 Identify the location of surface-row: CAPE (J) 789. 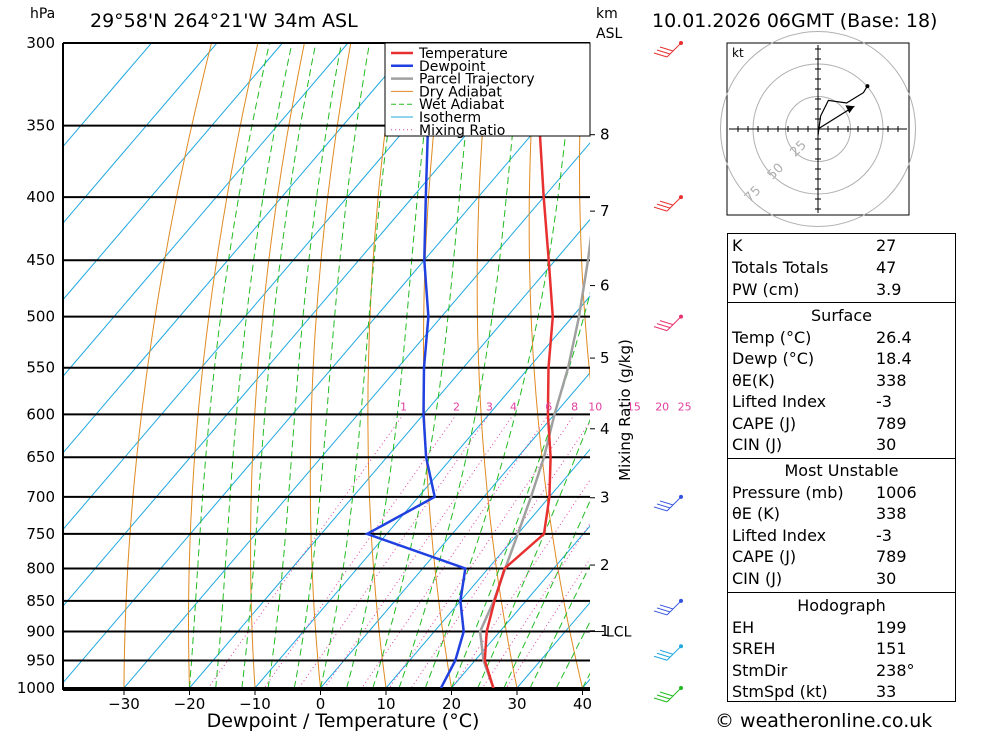
(819, 423).